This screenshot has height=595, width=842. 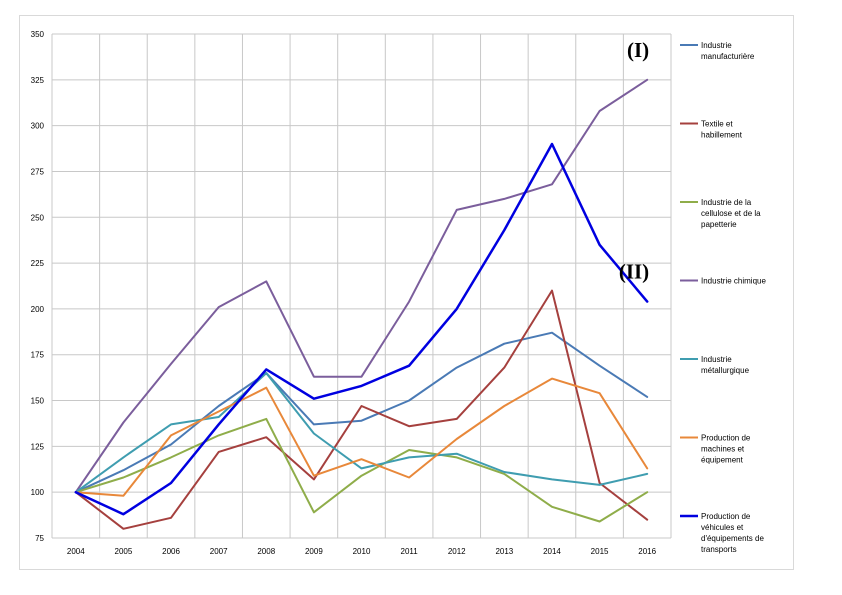 What do you see at coordinates (552, 551) in the screenshot?
I see `x-tick-label: 2014` at bounding box center [552, 551].